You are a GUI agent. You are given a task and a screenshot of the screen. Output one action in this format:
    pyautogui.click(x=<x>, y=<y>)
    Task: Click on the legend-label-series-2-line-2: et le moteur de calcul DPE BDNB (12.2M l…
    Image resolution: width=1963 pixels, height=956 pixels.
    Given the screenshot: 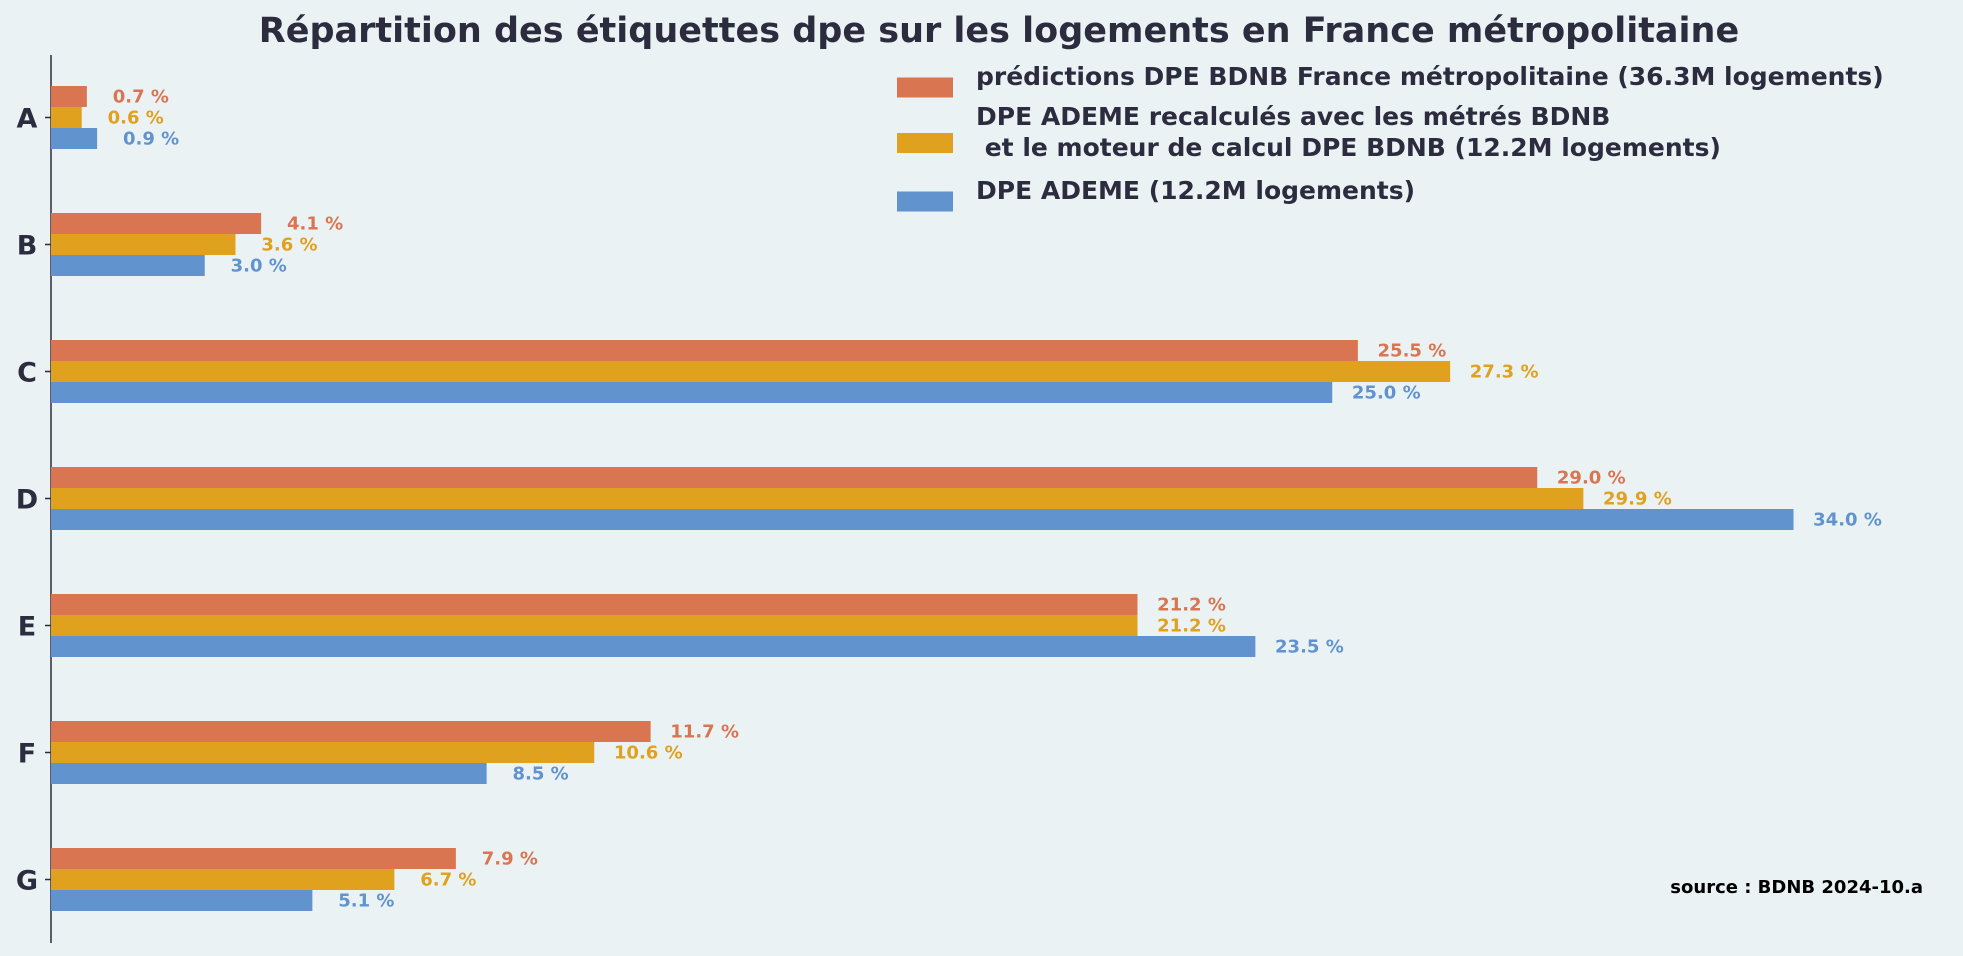 What is the action you would take?
    pyautogui.click(x=1348, y=147)
    